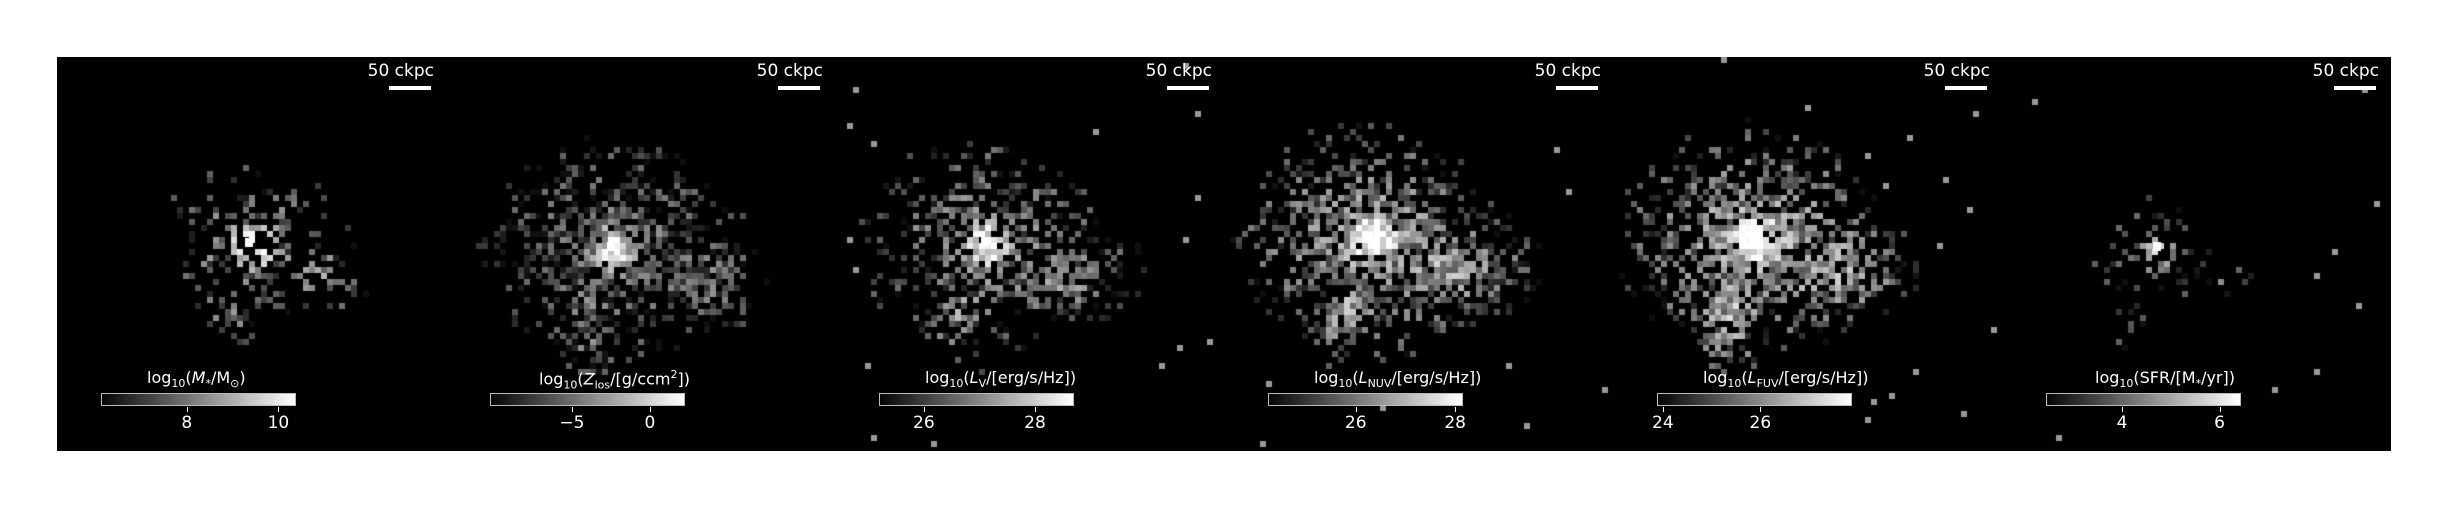  I want to click on colorbar-label-symbol-sub: V, so click(982, 384).